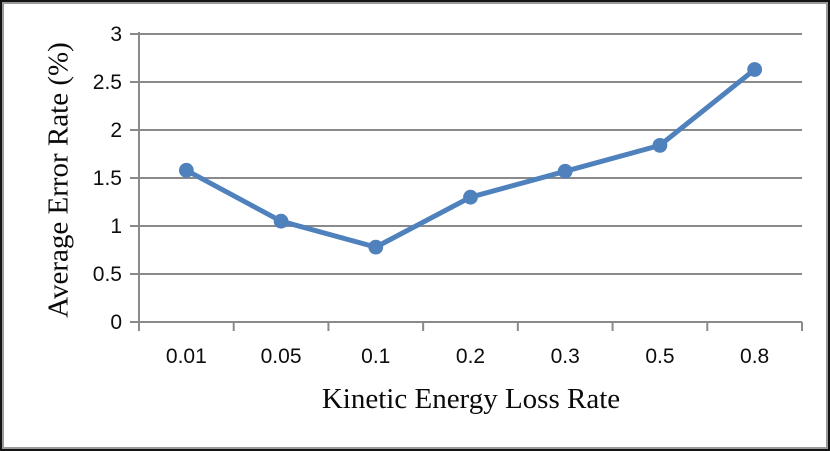 The height and width of the screenshot is (451, 830). I want to click on x-tick-label: 0.5, so click(660, 356).